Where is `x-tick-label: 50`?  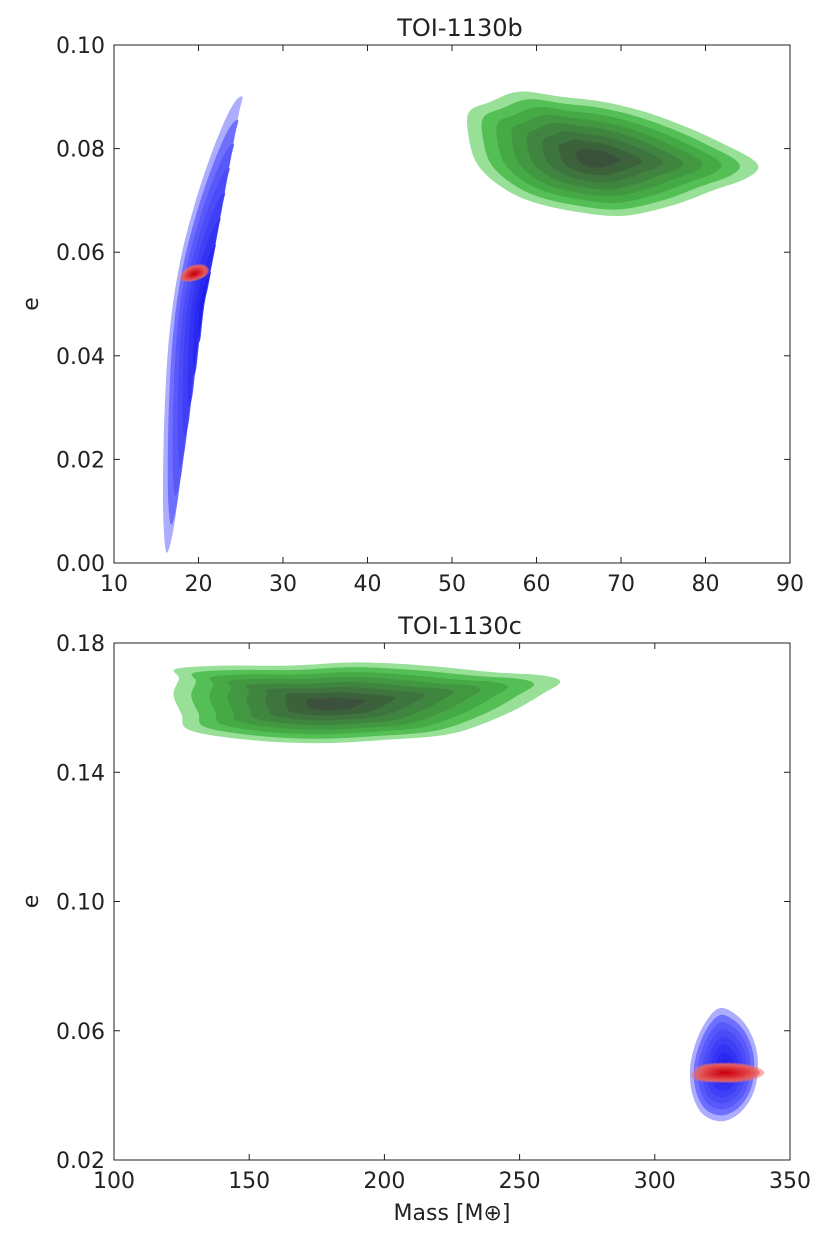
x-tick-label: 50 is located at coordinates (452, 584).